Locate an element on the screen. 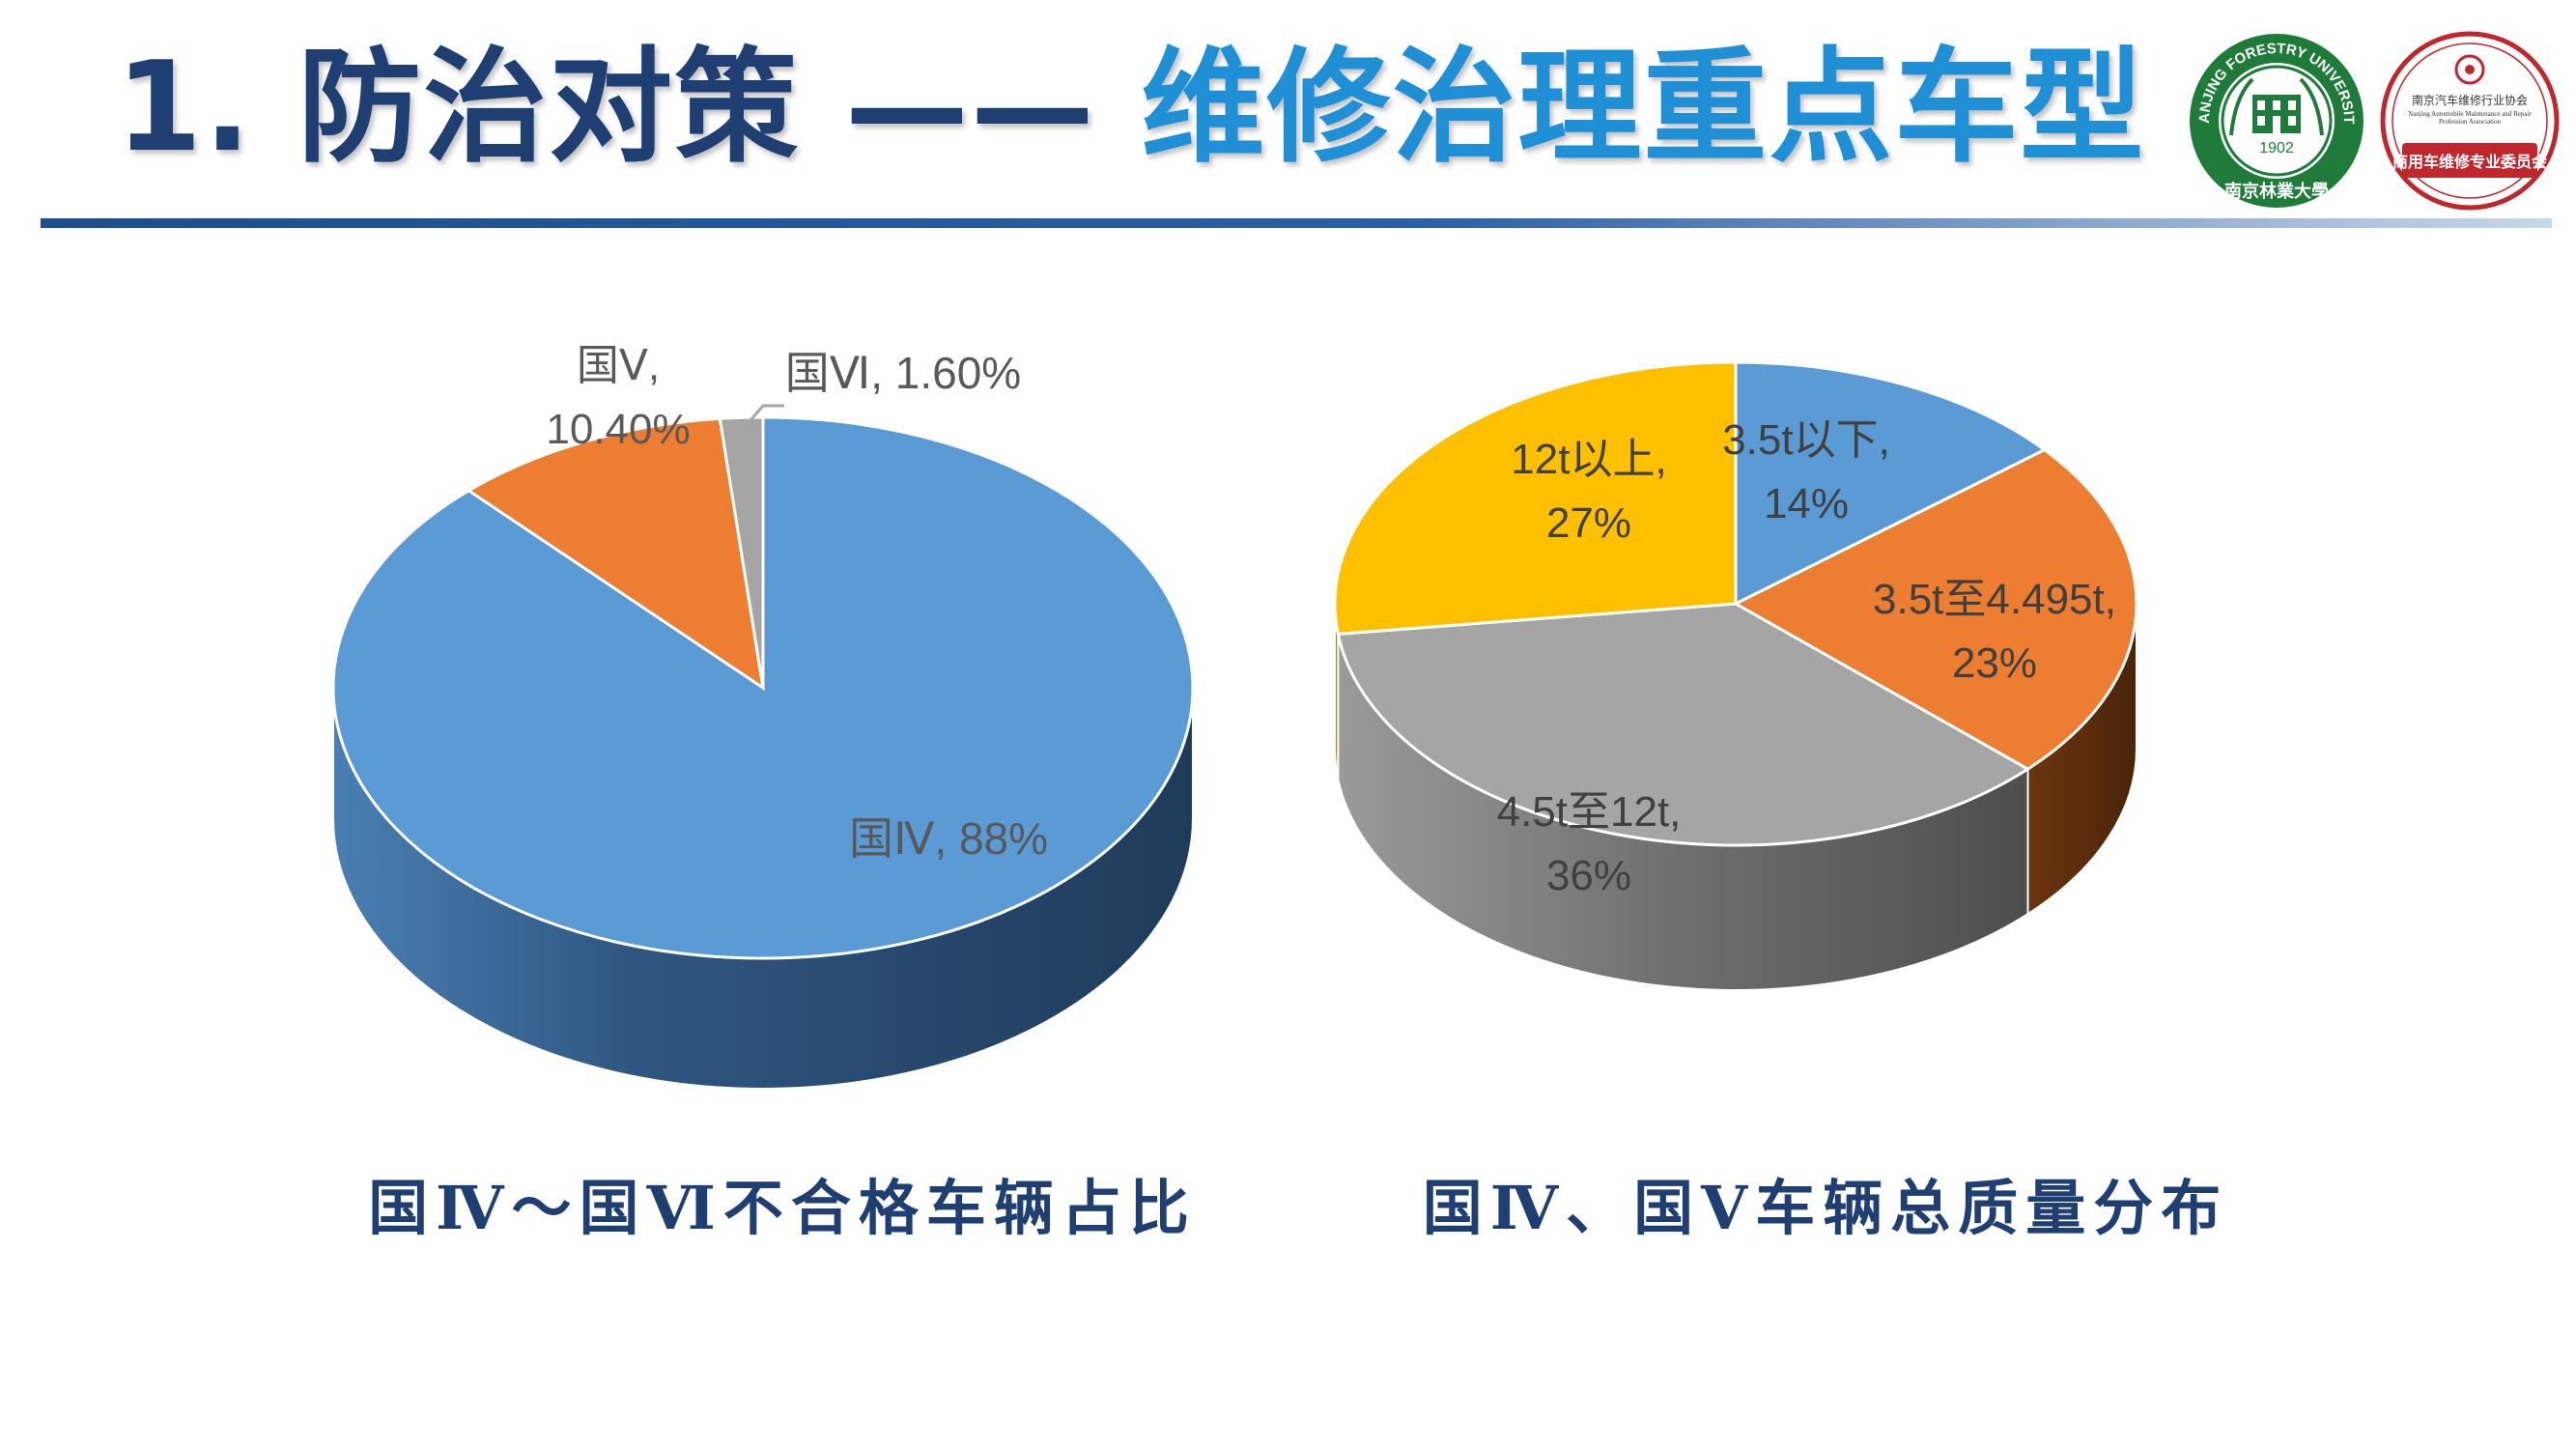 Image resolution: width=2576 pixels, height=1449 pixels. logo-year: 1902 is located at coordinates (2276, 148).